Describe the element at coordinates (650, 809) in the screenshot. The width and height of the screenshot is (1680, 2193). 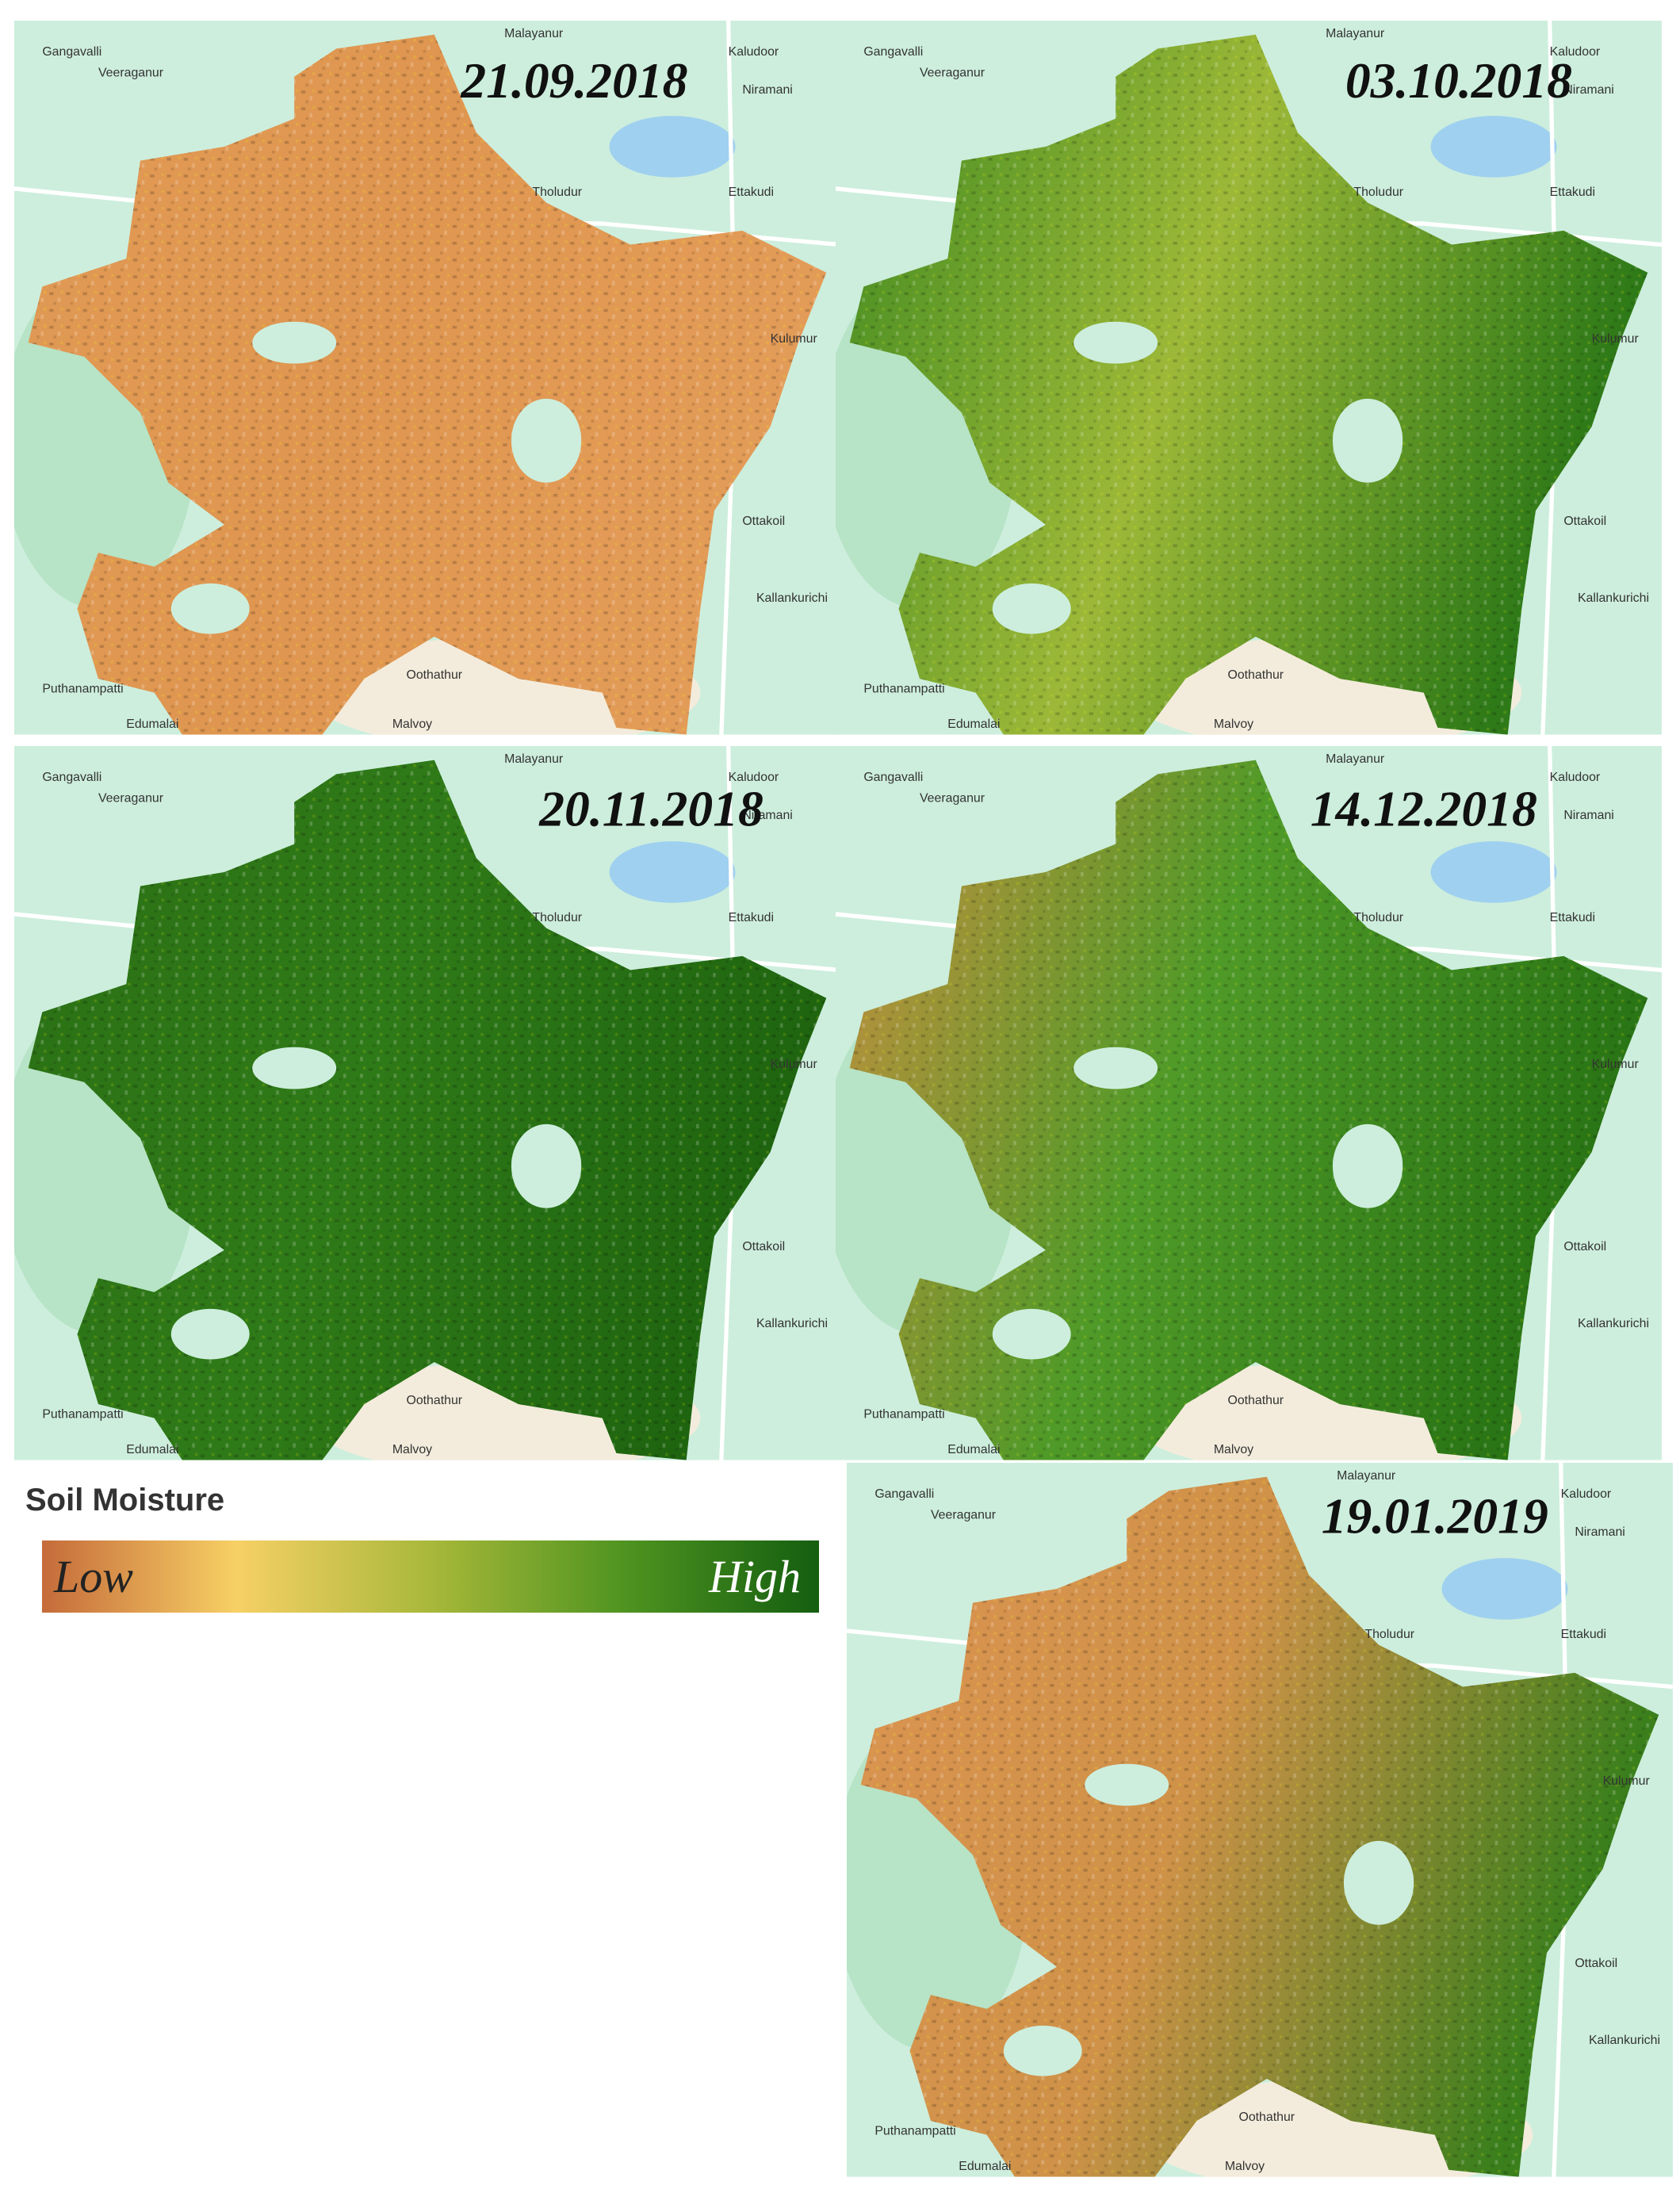
I see `panel-date: 20.11.2018` at that location.